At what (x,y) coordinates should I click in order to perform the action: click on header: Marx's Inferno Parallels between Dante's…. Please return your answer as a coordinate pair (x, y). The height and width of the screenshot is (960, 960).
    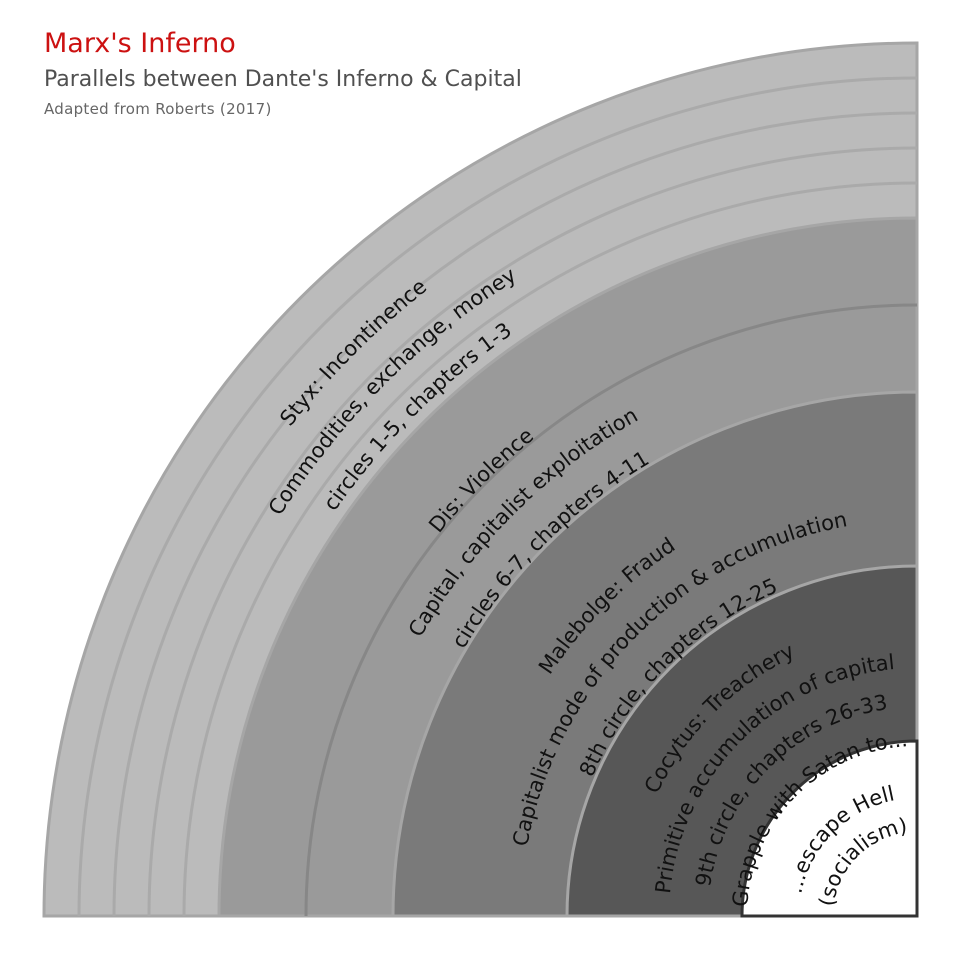
    Looking at the image, I should click on (283, 72).